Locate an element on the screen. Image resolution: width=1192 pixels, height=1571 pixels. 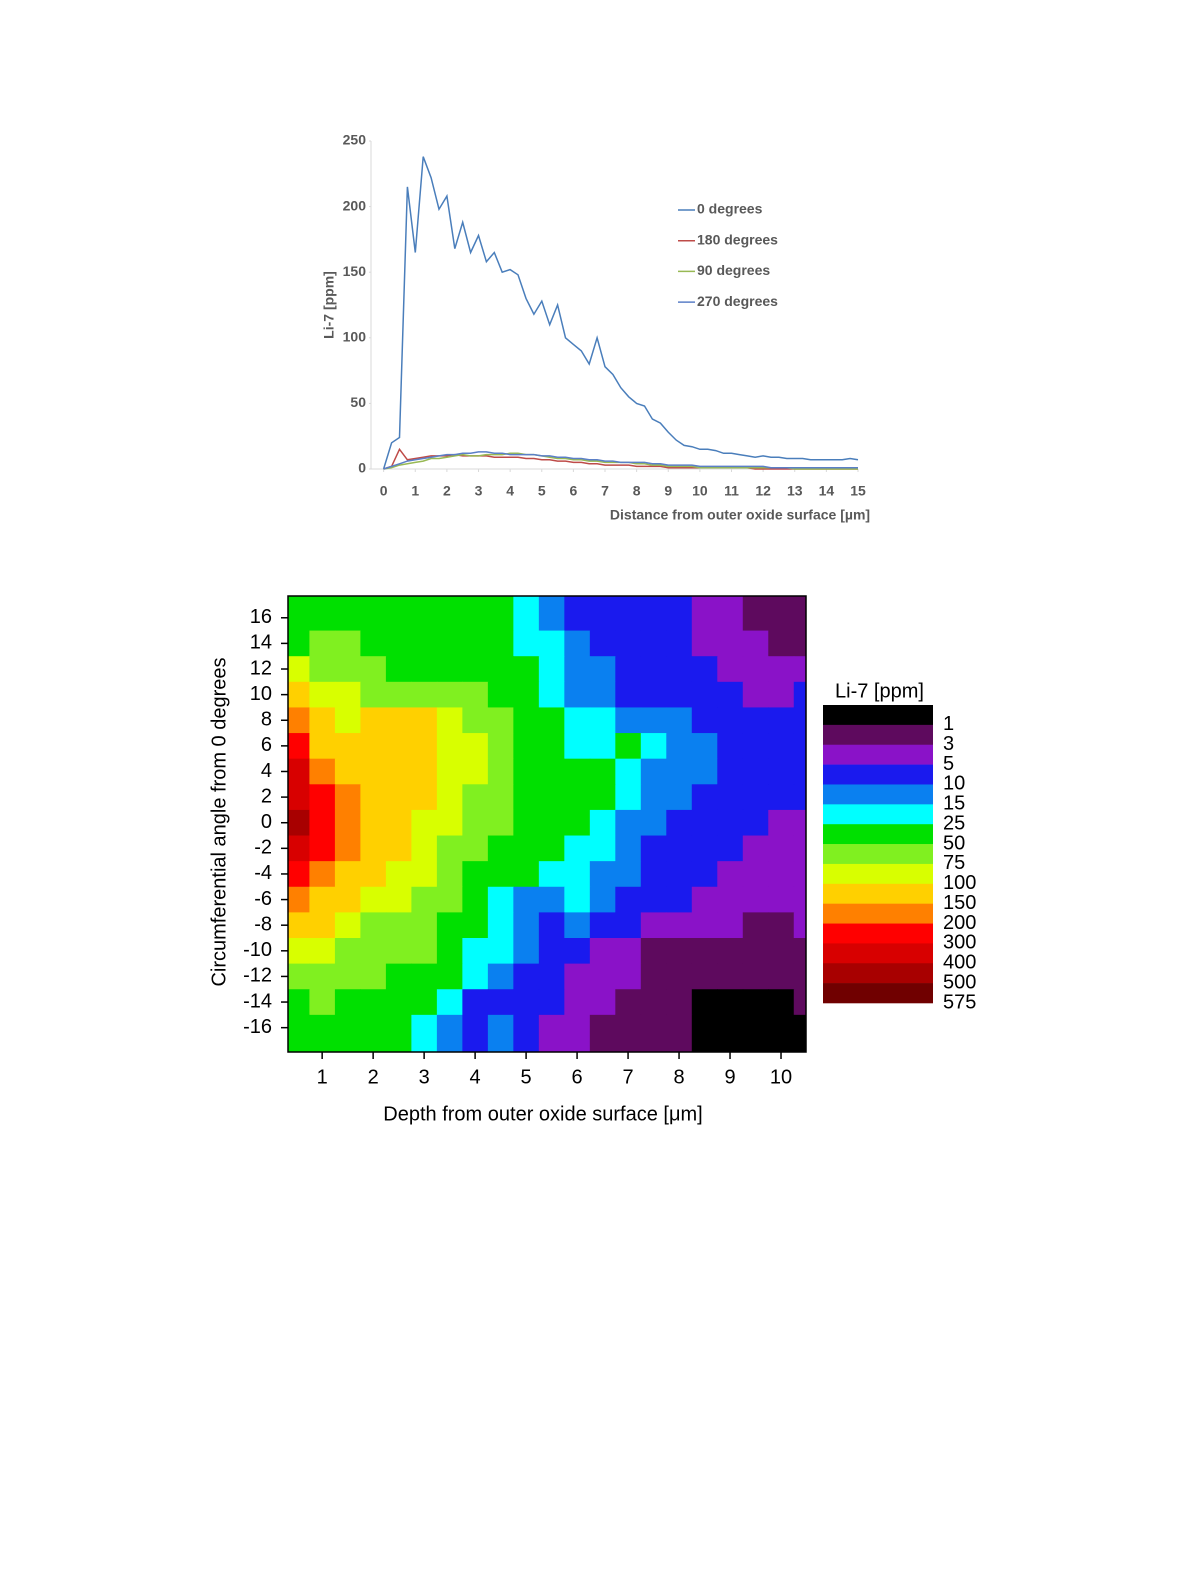
y-tick-label: 2 is located at coordinates (266, 796).